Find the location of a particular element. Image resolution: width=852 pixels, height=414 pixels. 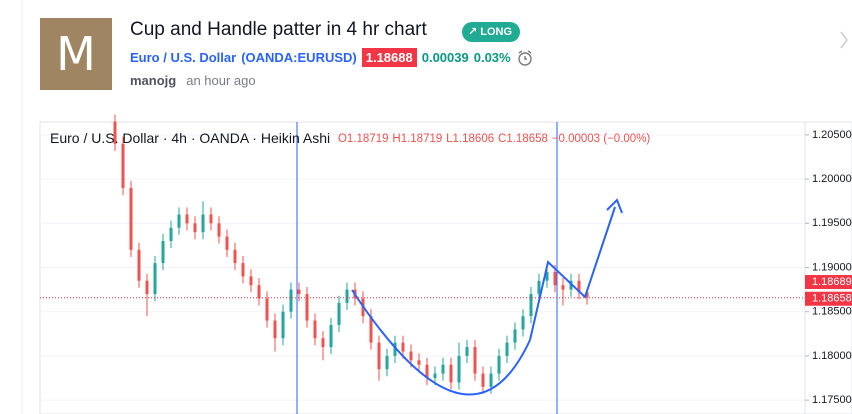

price-label: 1.18689 is located at coordinates (832, 282).